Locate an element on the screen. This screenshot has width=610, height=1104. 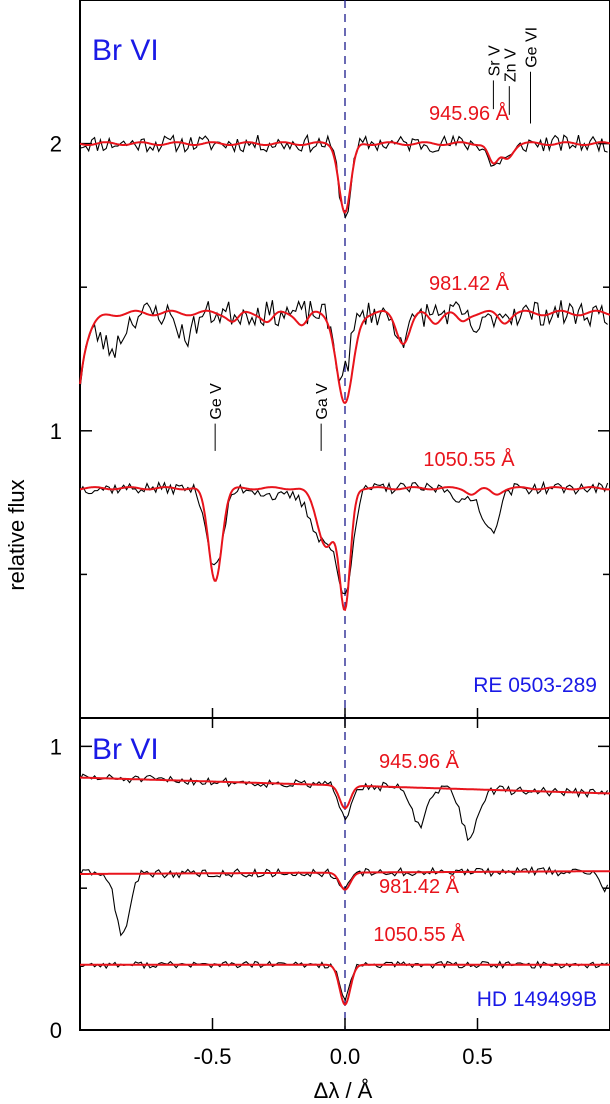
star-name: RE 0503-289 is located at coordinates (535, 685).